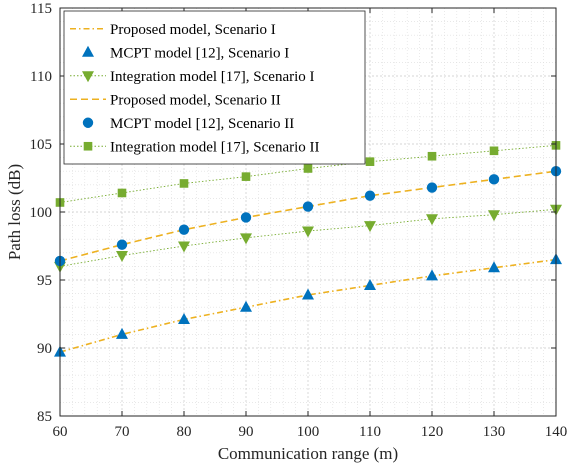 The height and width of the screenshot is (467, 567). Describe the element at coordinates (44, 417) in the screenshot. I see `y-tick-label: 85` at that location.